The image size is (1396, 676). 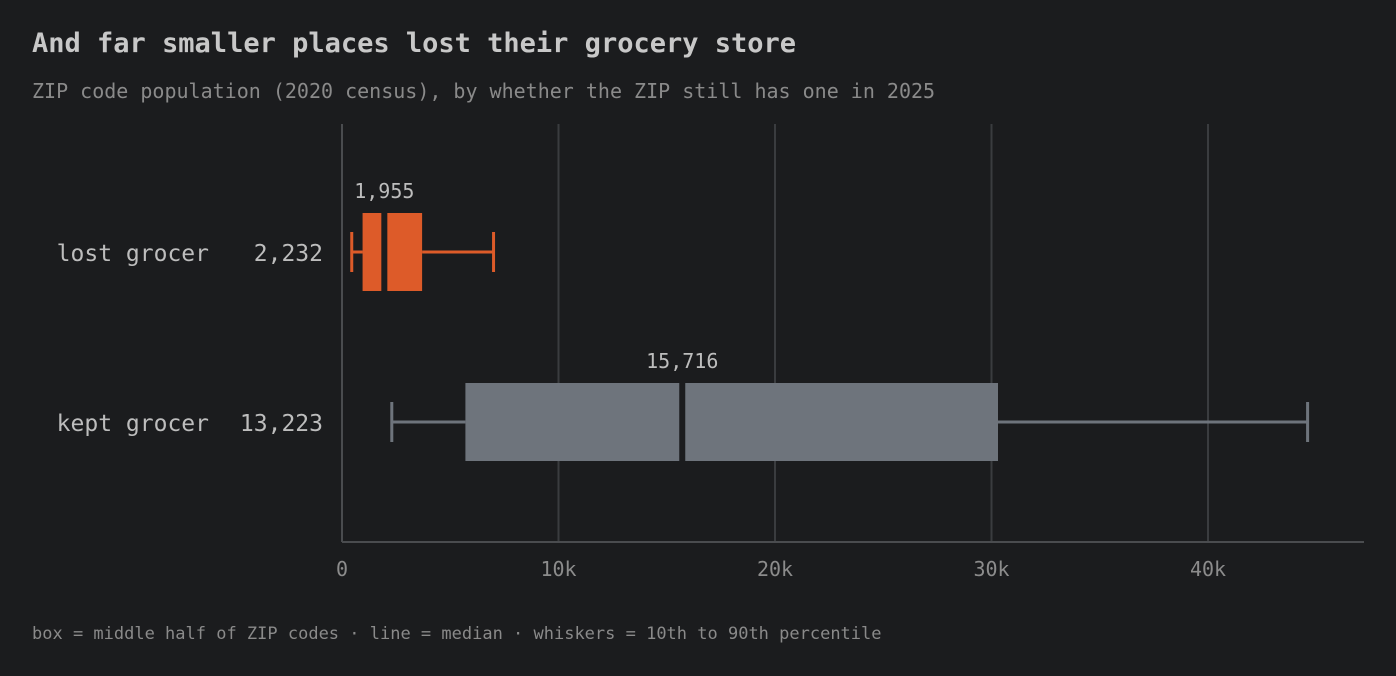 I want to click on median-label: 1,955, so click(x=384, y=191).